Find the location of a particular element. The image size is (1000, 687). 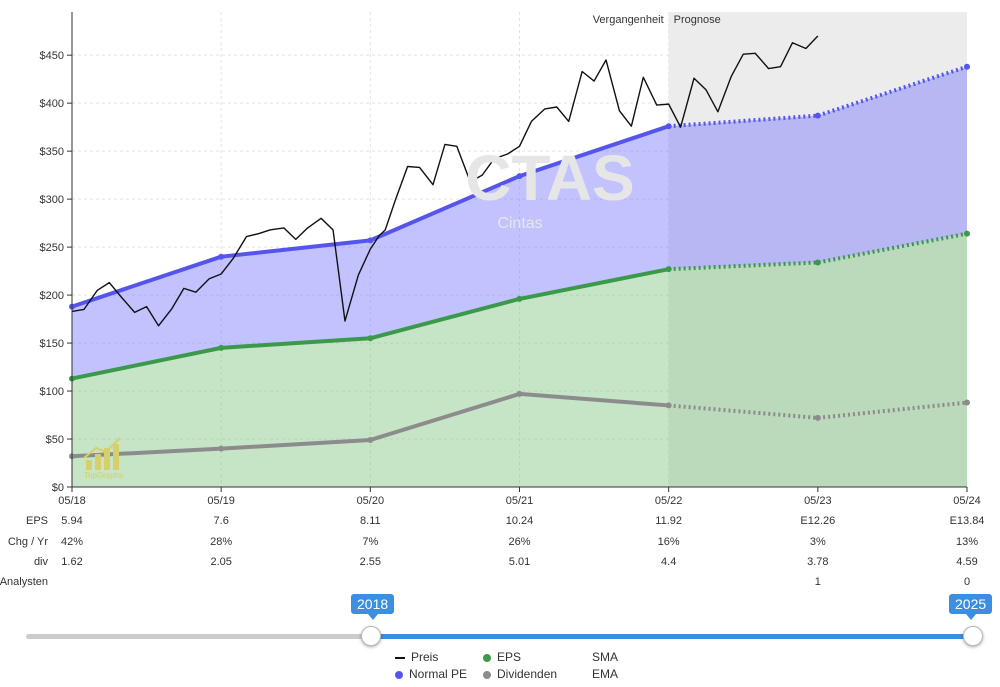

watermark-company: Cintas is located at coordinates (519, 223).